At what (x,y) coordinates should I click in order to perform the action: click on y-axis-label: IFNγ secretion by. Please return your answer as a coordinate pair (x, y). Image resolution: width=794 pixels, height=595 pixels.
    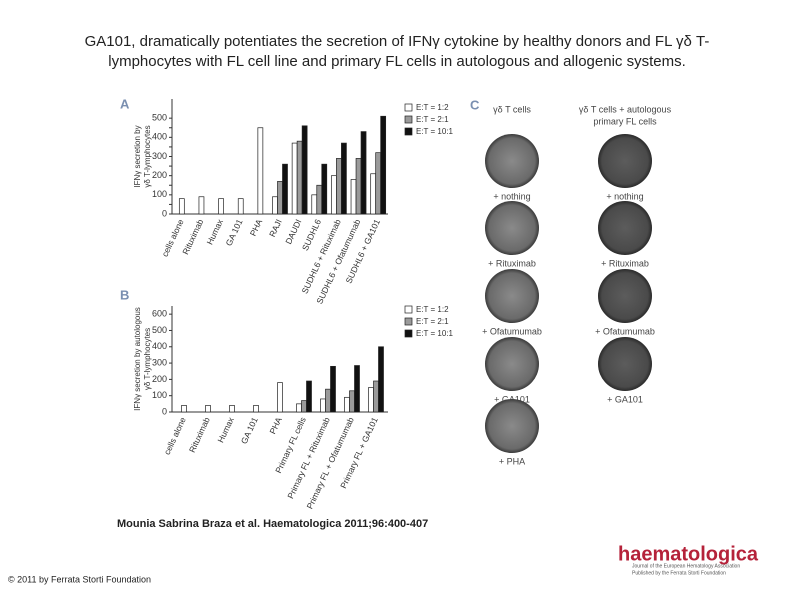
    Looking at the image, I should click on (137, 156).